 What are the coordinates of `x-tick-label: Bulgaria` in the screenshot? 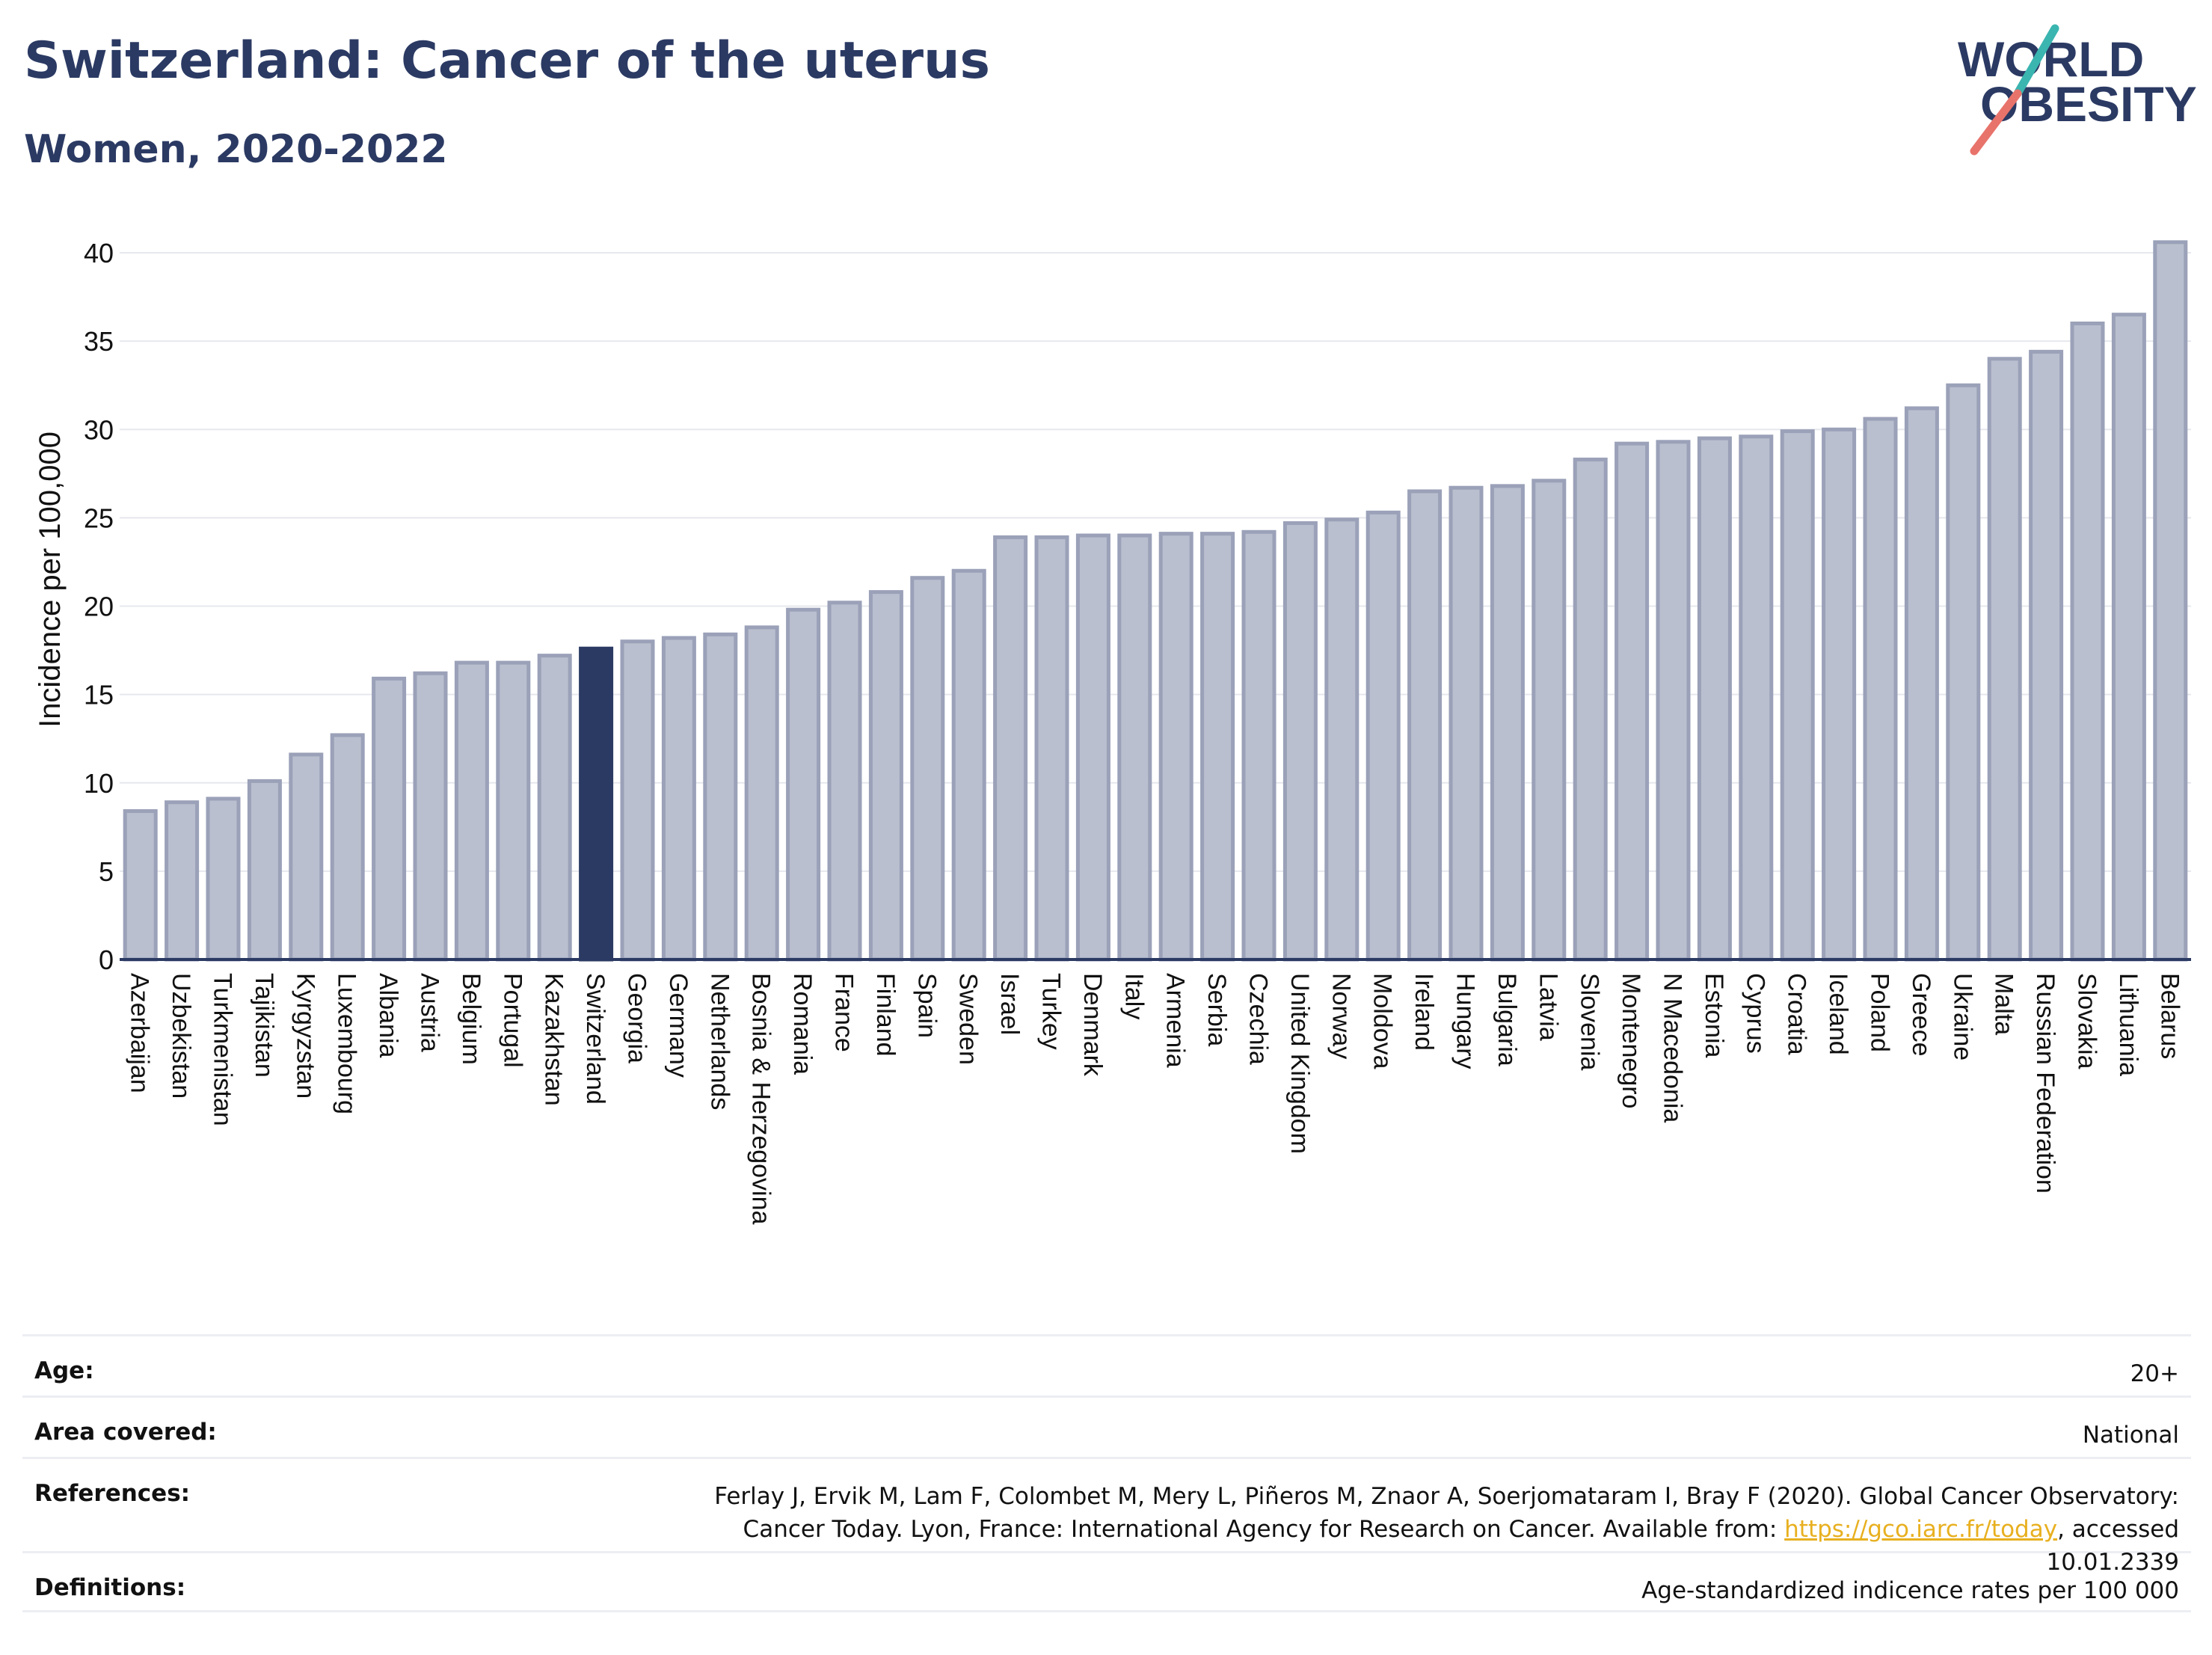 It's located at (1507, 1019).